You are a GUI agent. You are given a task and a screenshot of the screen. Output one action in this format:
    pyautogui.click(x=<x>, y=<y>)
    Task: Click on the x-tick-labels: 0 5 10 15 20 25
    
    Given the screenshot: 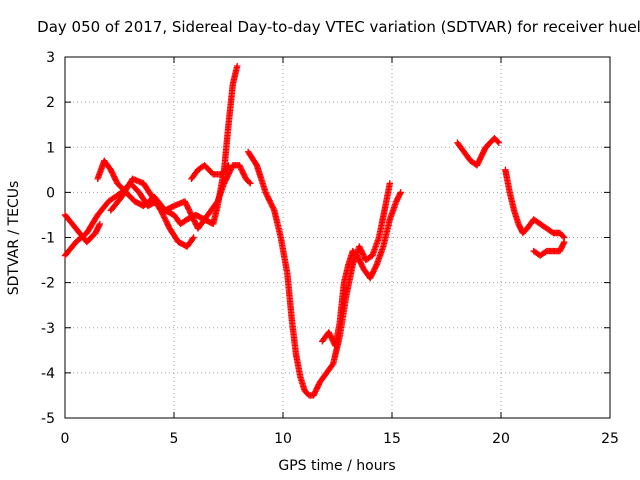 What is the action you would take?
    pyautogui.click(x=340, y=439)
    